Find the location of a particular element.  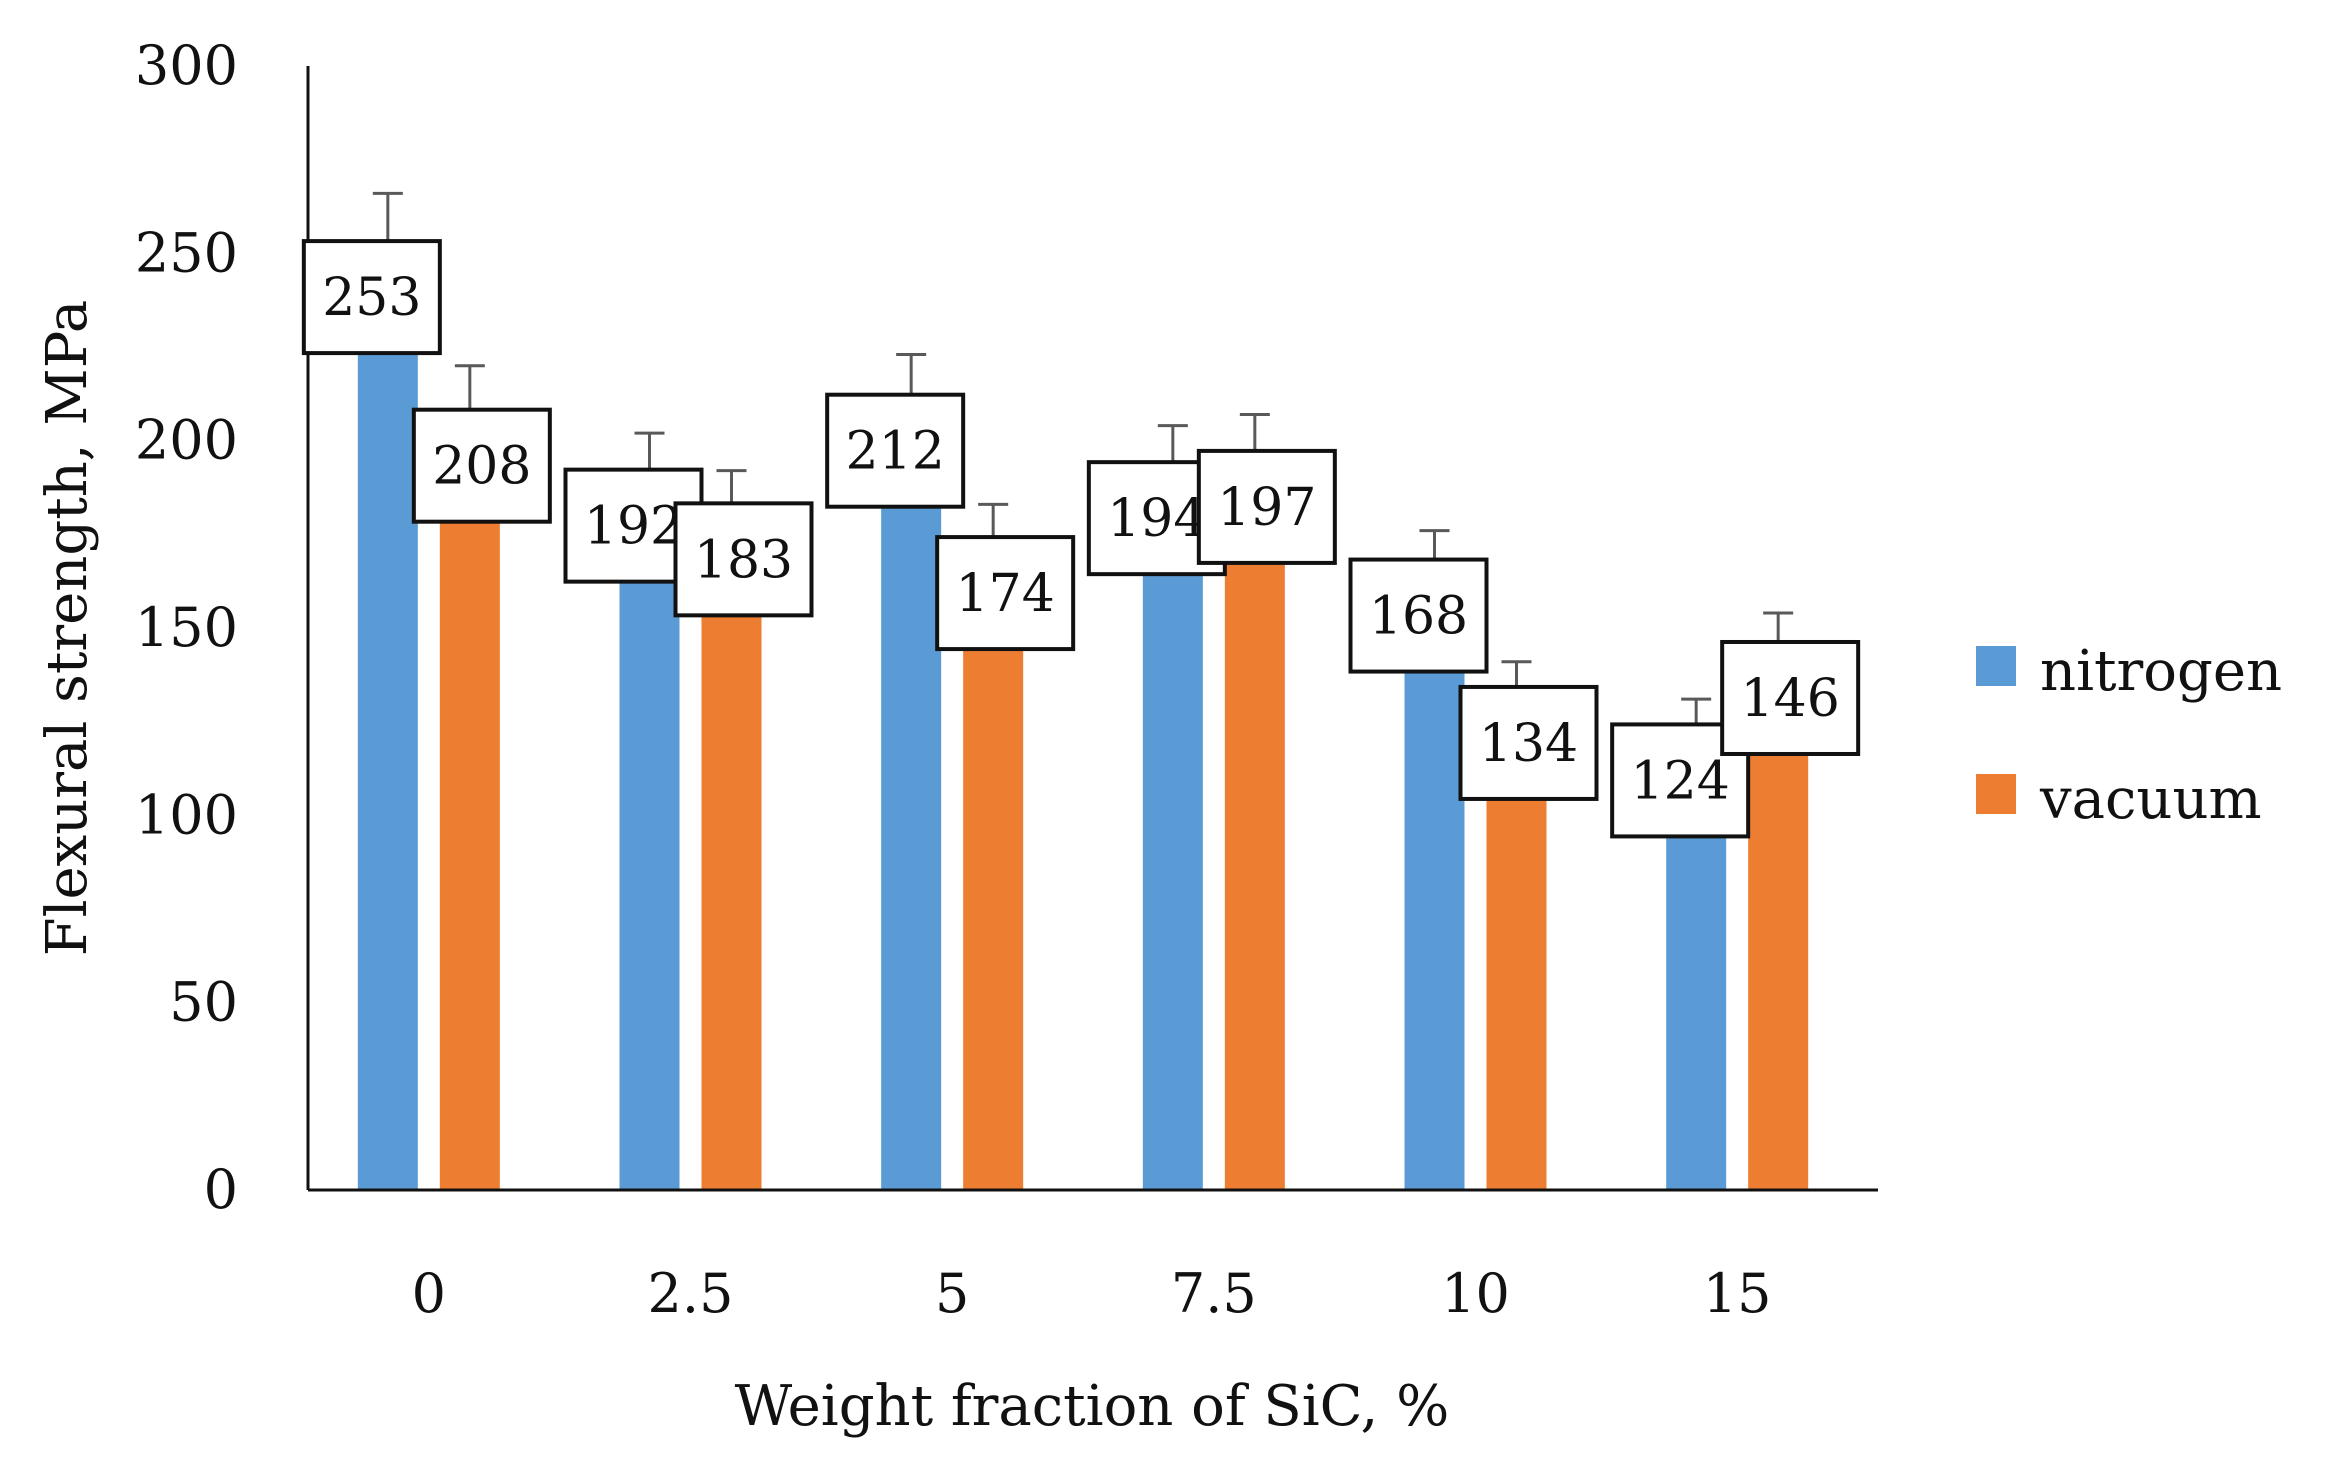

y-tick-label: 100 is located at coordinates (186, 814).